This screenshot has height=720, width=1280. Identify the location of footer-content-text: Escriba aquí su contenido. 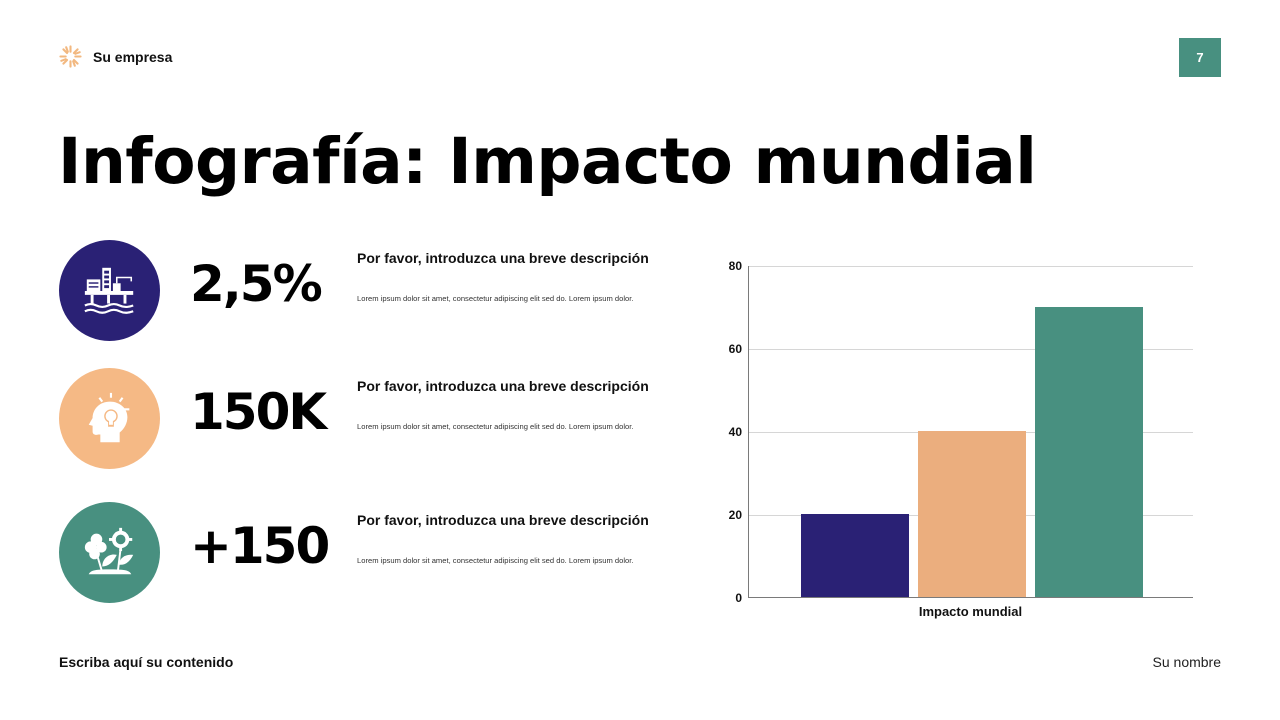
(146, 662).